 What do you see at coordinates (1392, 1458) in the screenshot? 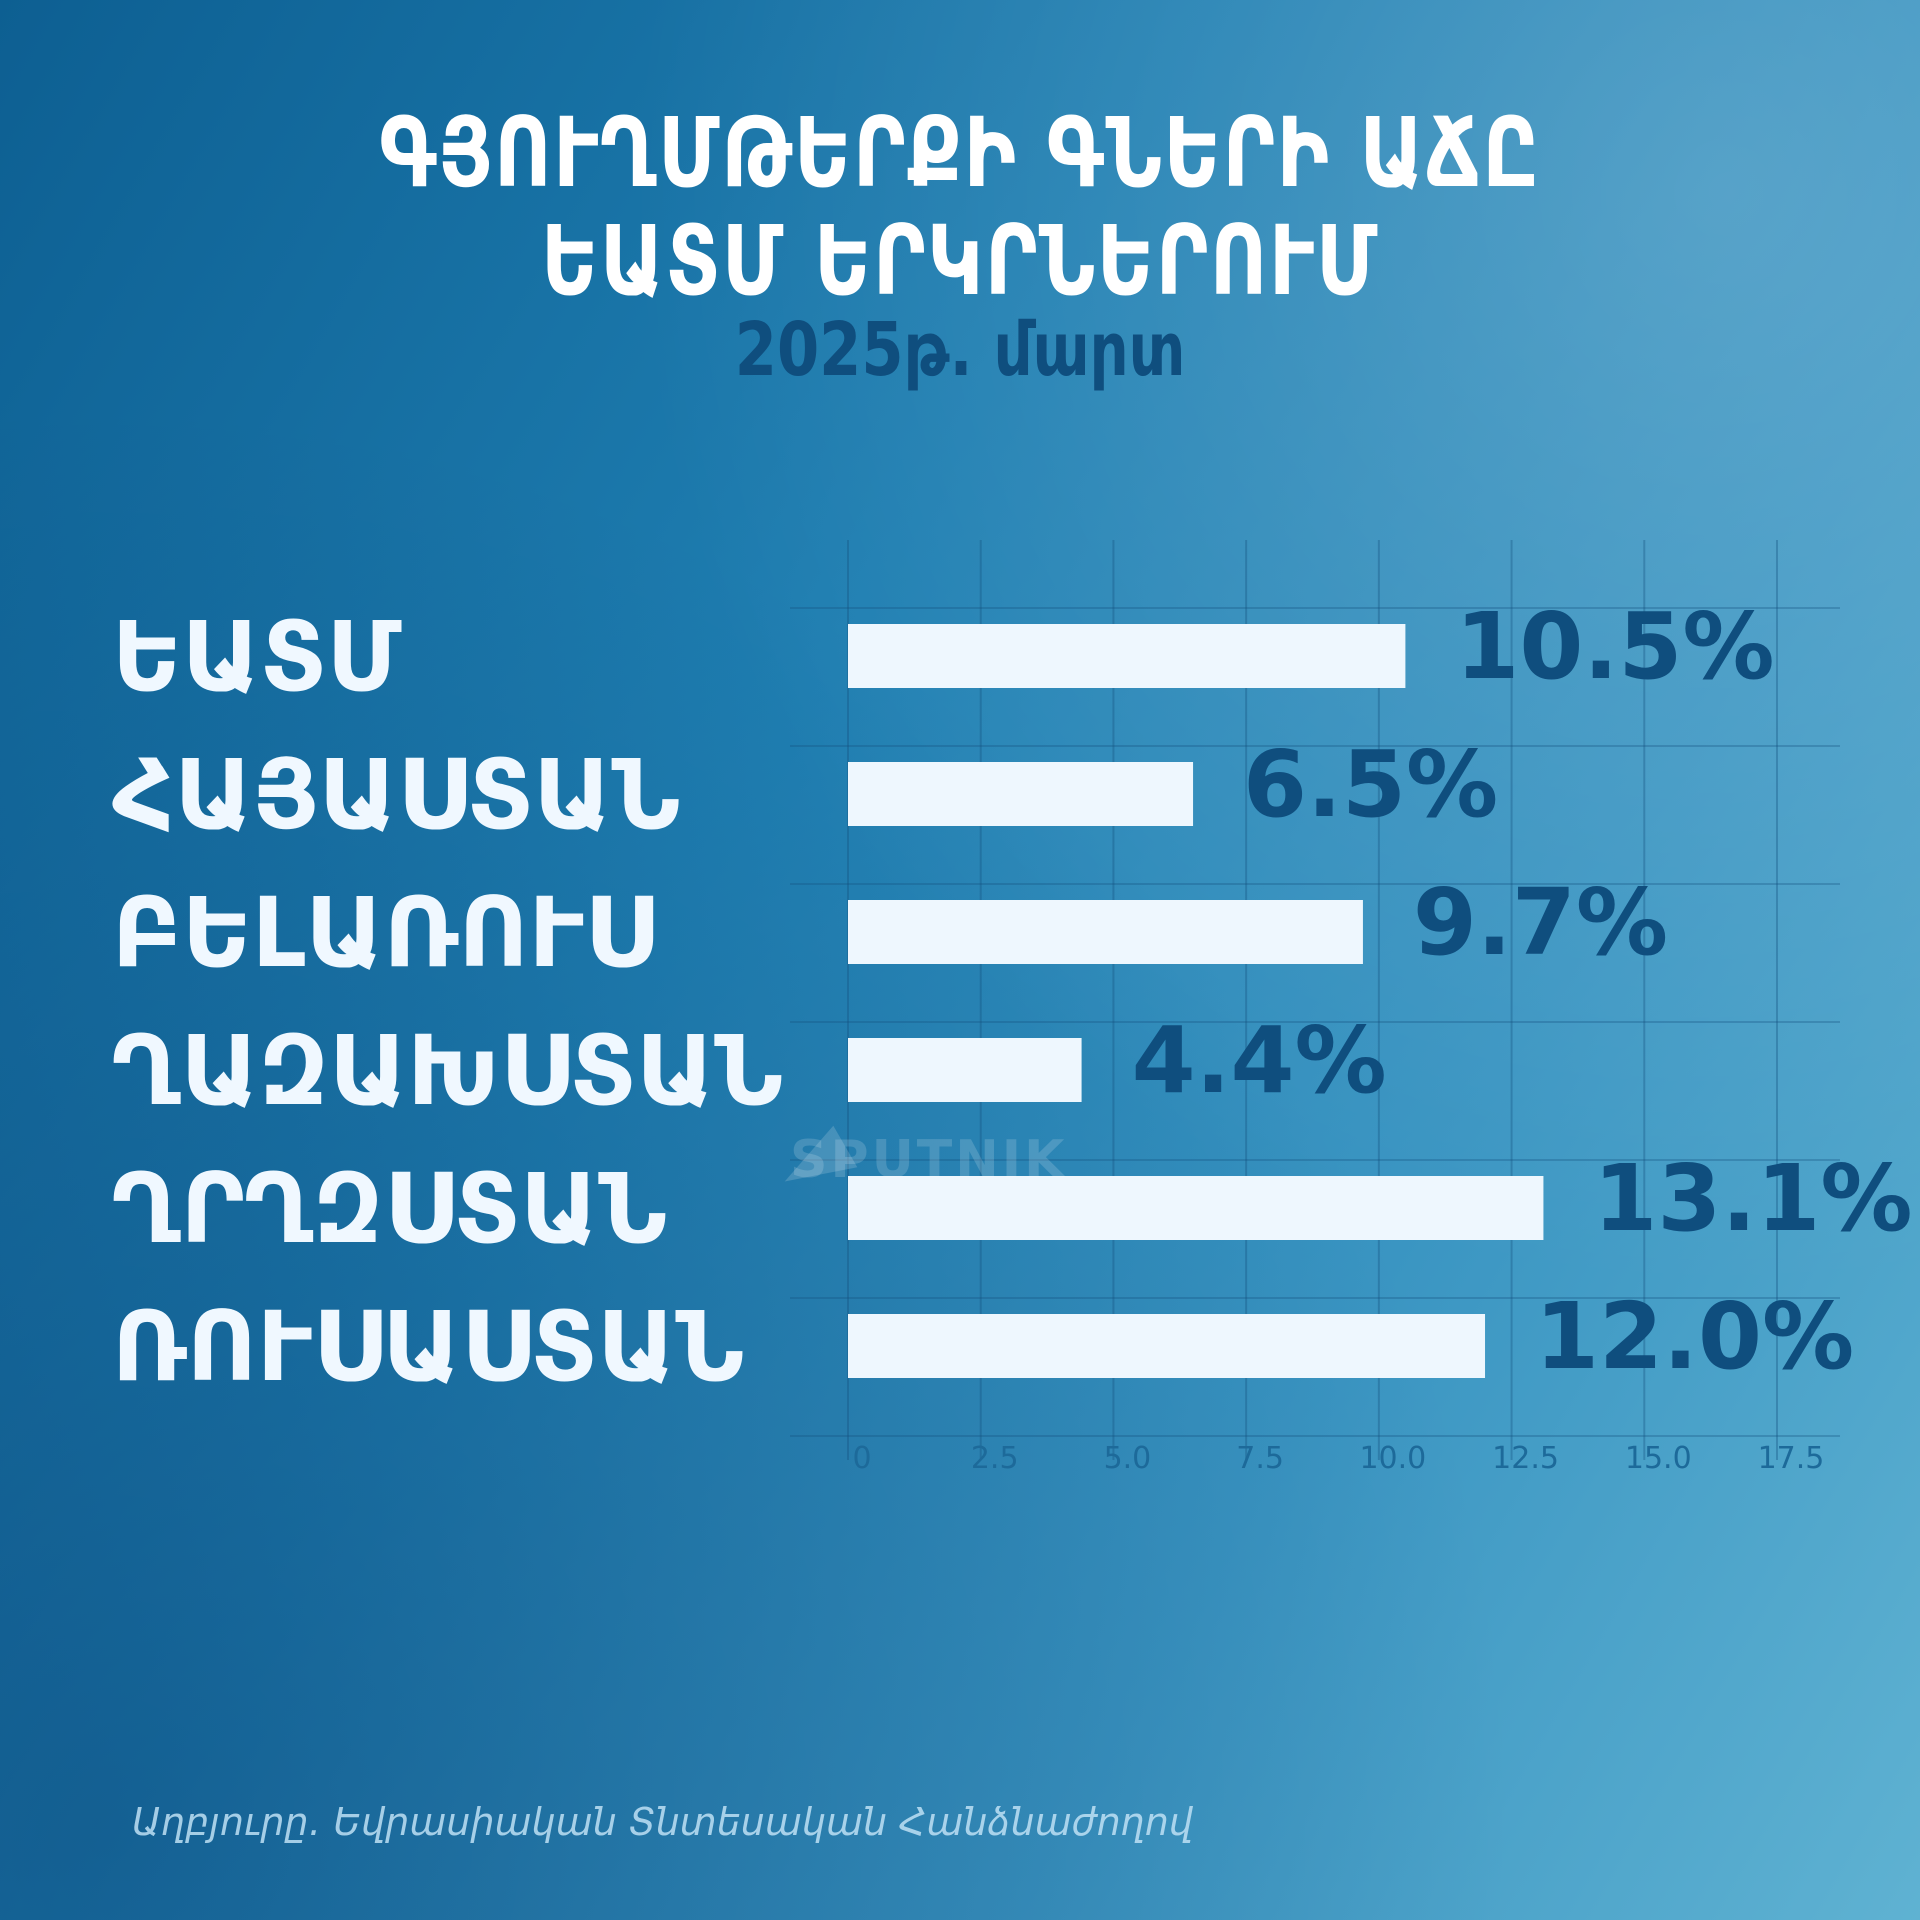
I see `x-tick-label: 10.0` at bounding box center [1392, 1458].